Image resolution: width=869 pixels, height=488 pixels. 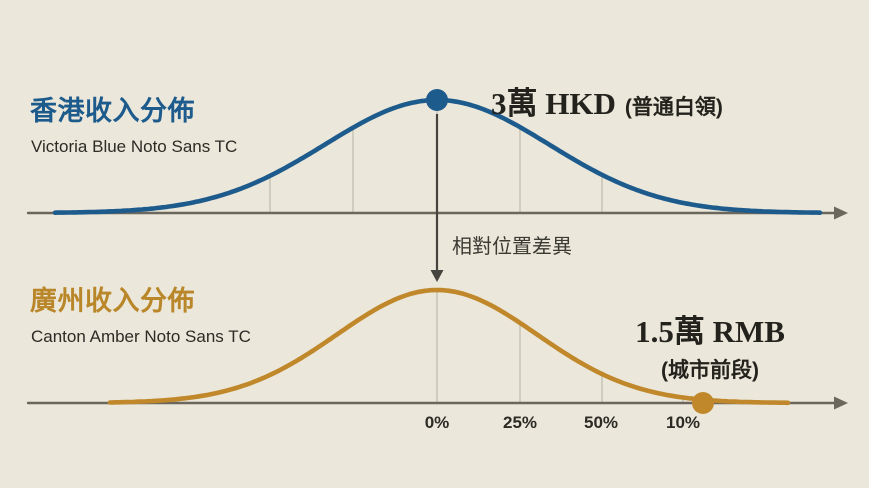 I want to click on gz-chart-title: 廣州收入分佈, so click(x=112, y=301).